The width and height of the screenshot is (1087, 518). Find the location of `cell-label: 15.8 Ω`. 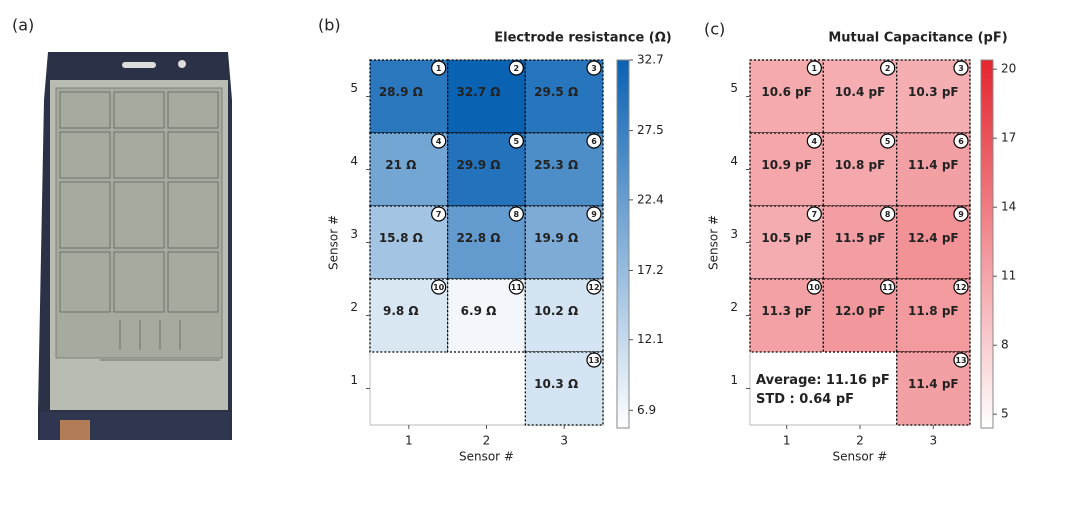

cell-label: 15.8 Ω is located at coordinates (401, 238).